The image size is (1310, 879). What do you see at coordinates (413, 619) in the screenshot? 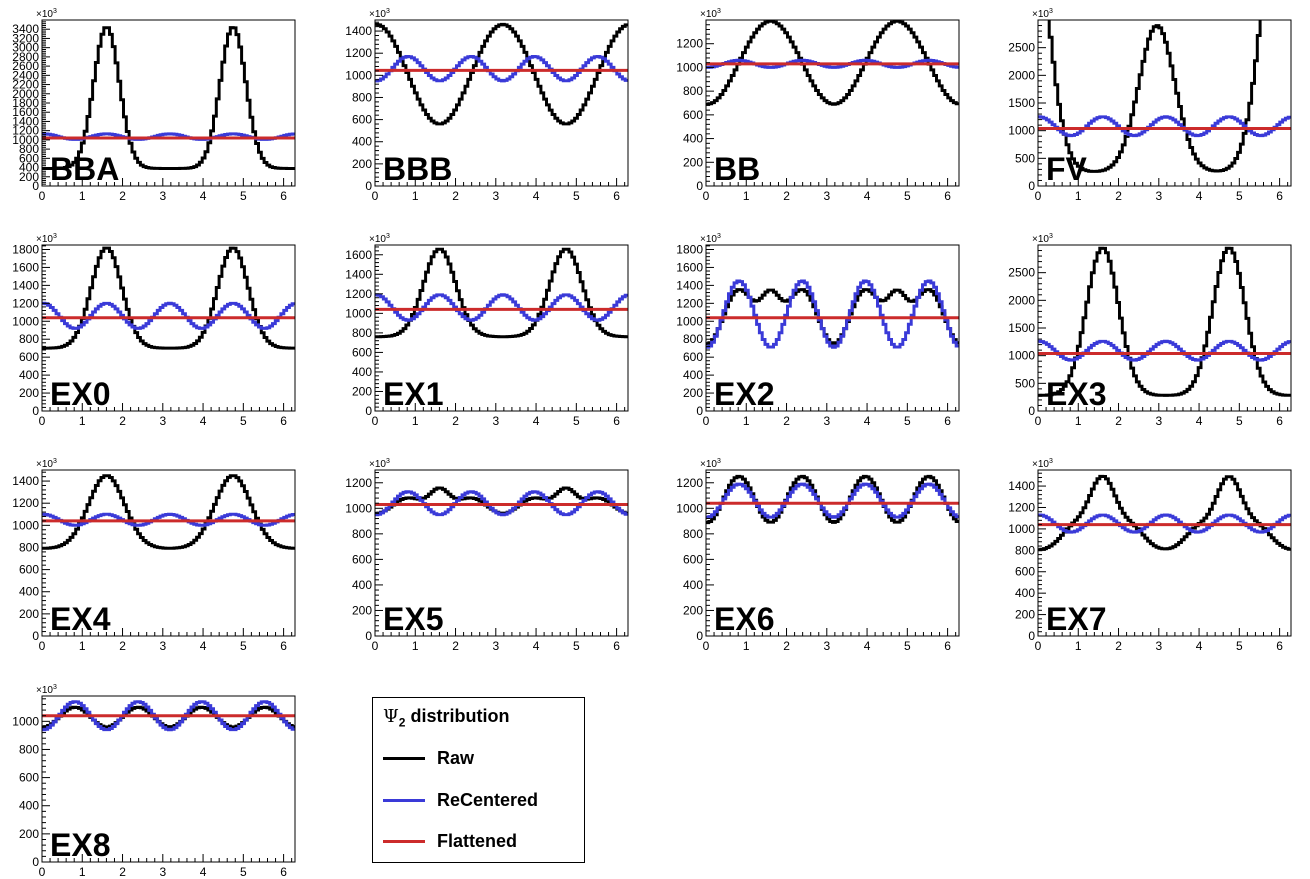
I see `panel-label-ex5: EX5` at bounding box center [413, 619].